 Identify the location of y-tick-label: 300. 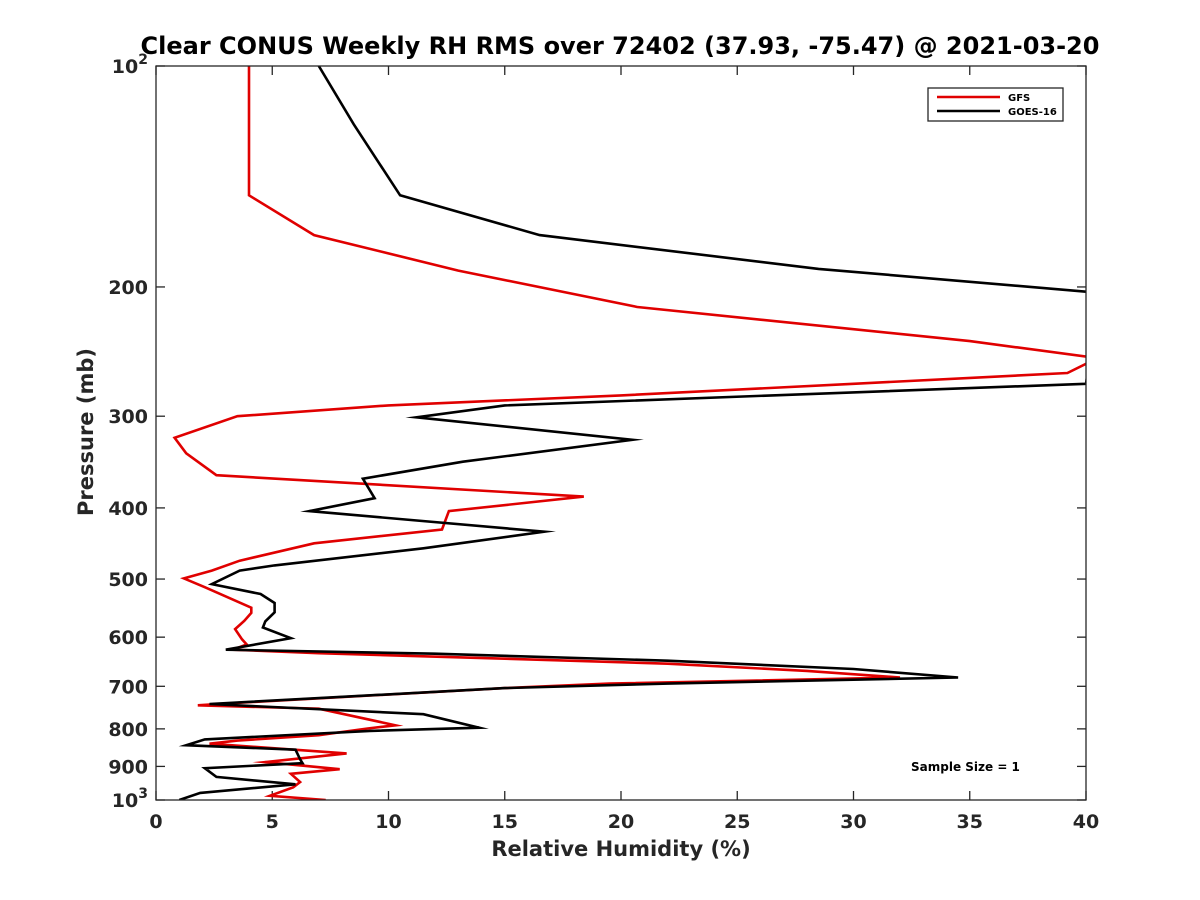
(128, 417).